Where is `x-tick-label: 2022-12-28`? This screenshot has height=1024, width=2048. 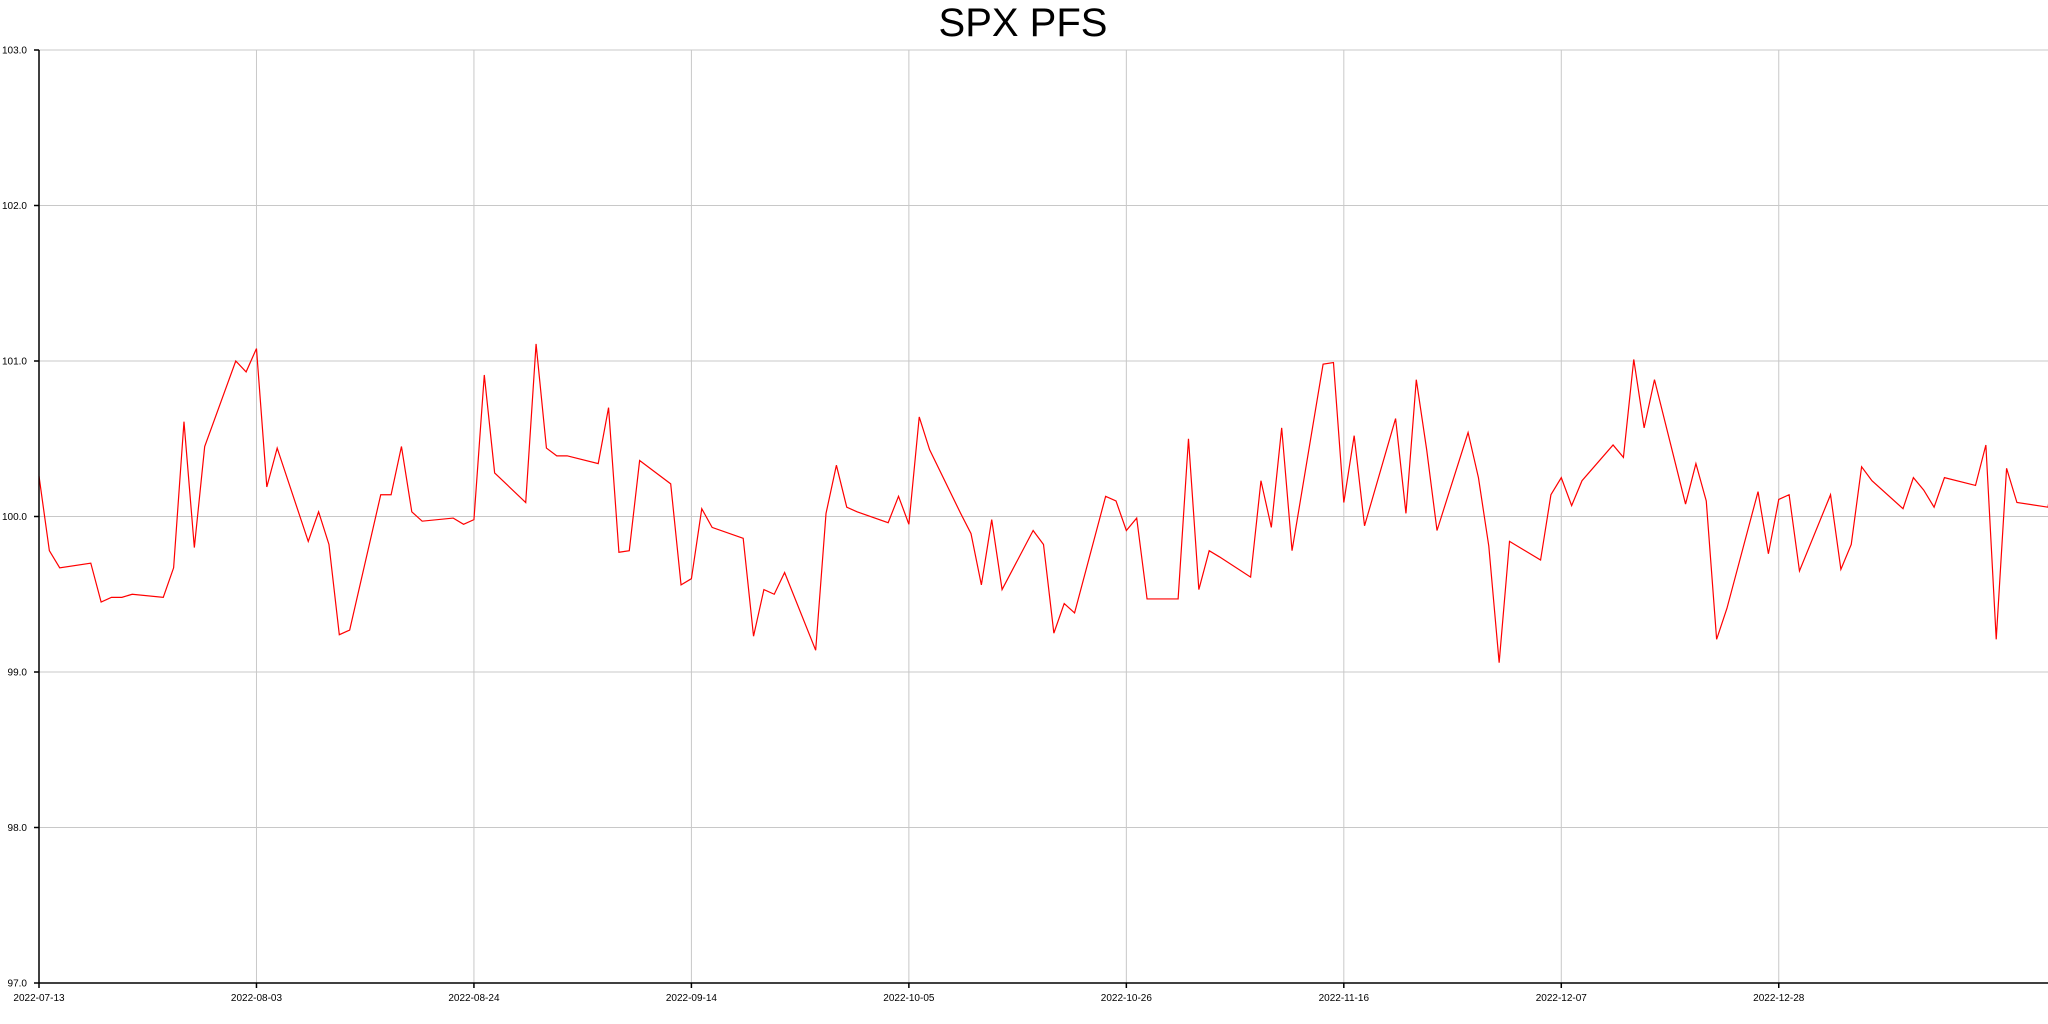 x-tick-label: 2022-12-28 is located at coordinates (1779, 998).